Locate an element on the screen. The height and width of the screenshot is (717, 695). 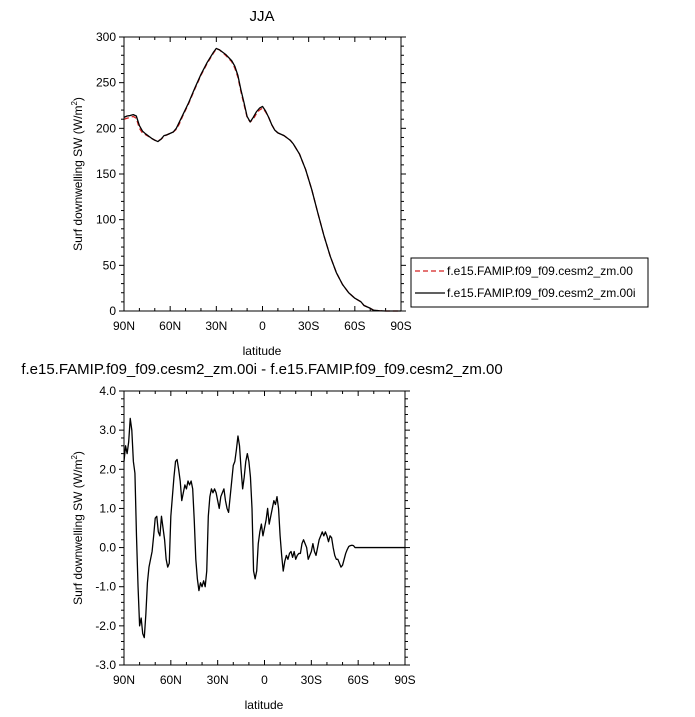
bottom-y-tick-label: -2.0 is located at coordinates (105, 626).